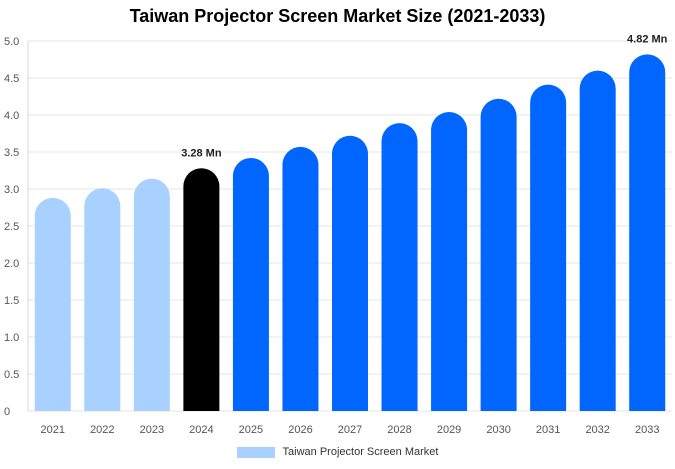  What do you see at coordinates (597, 430) in the screenshot?
I see `x-tick-label: 2032` at bounding box center [597, 430].